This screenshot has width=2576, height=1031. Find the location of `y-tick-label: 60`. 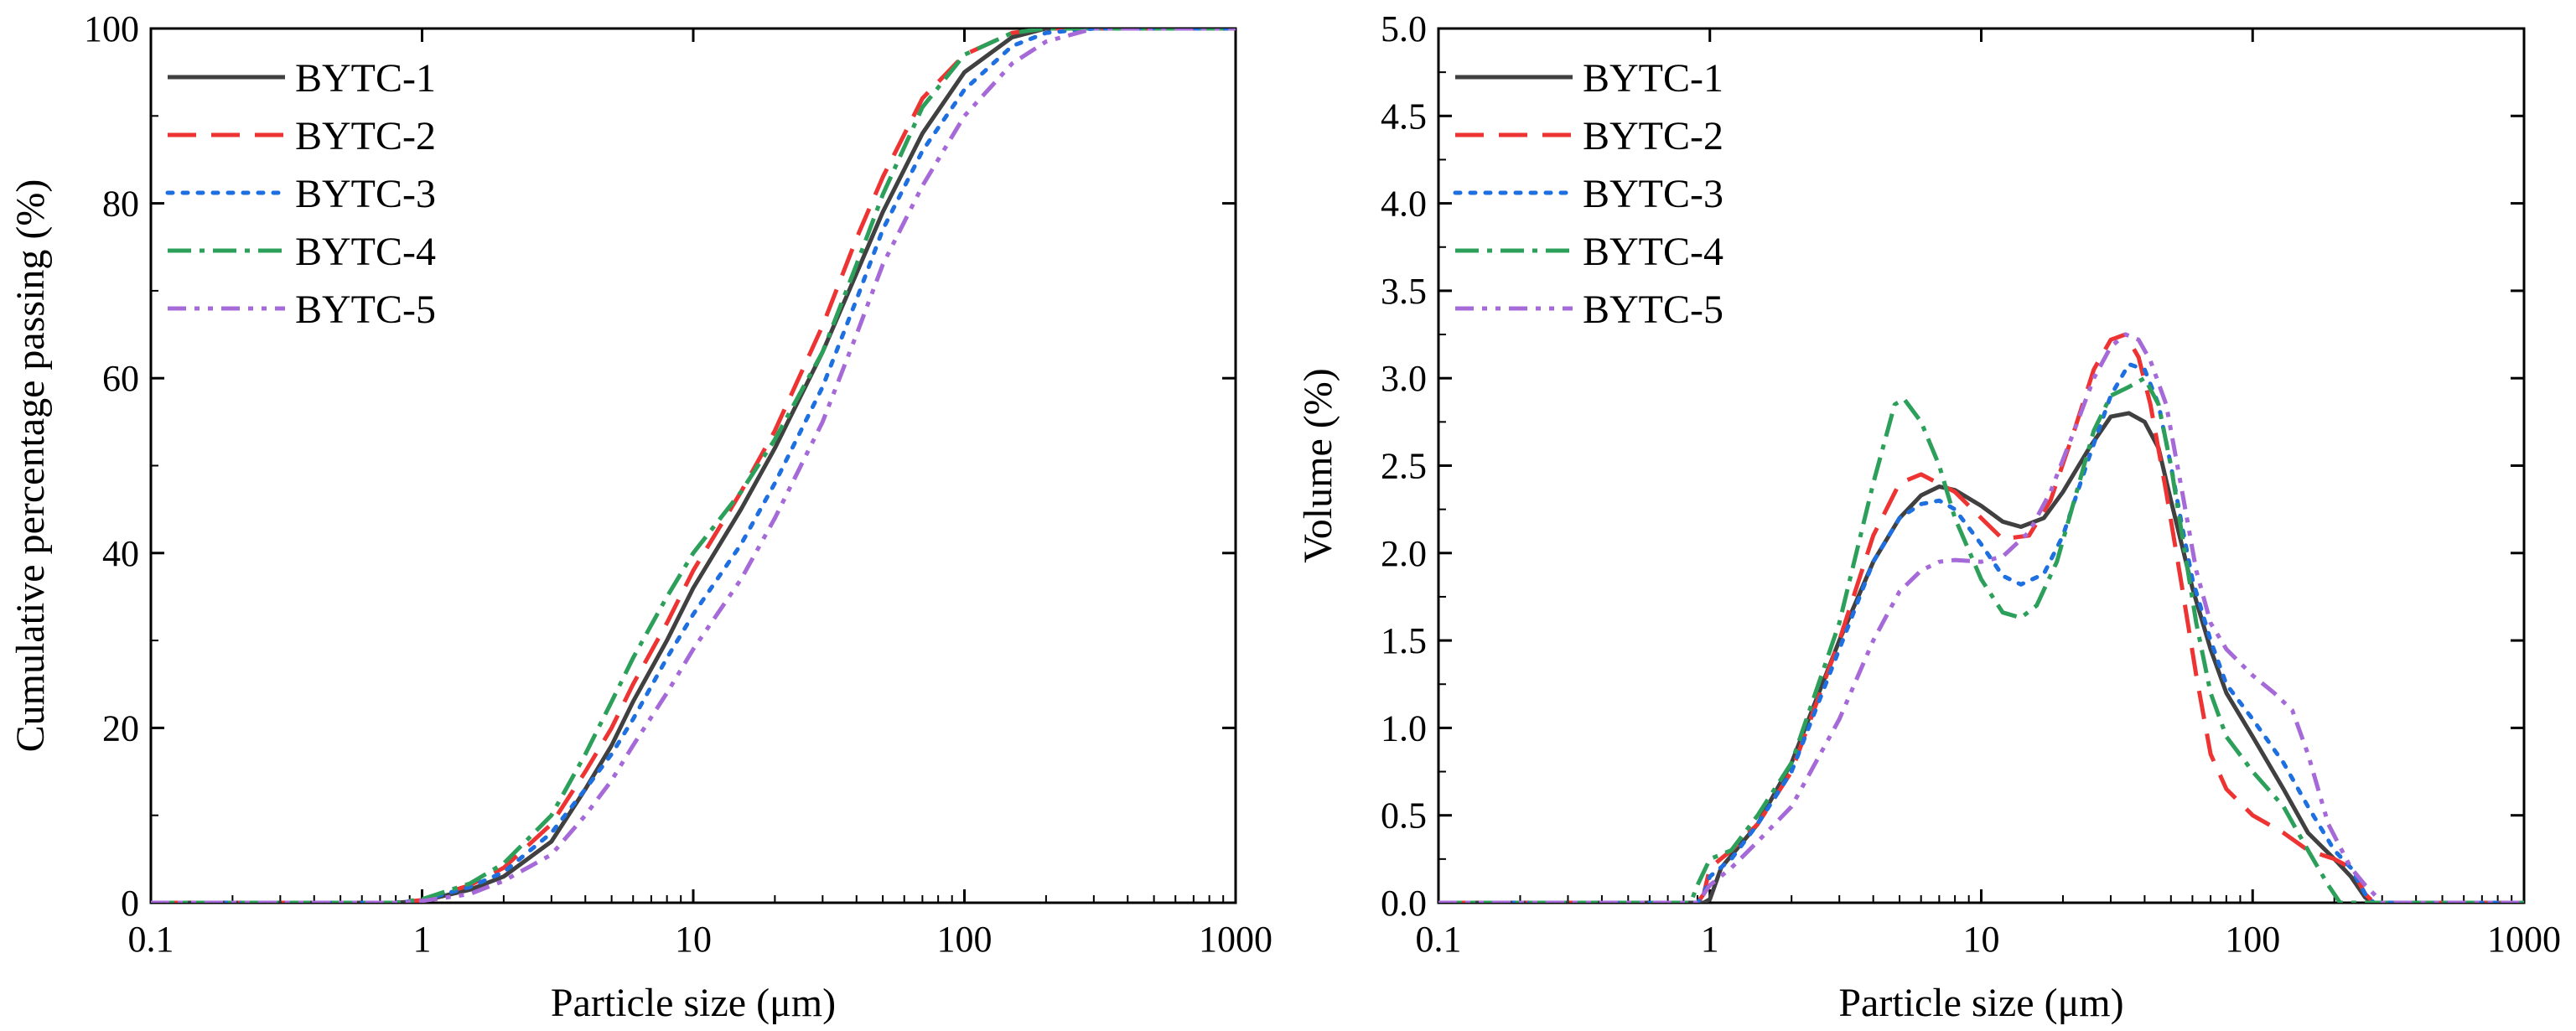

y-tick-label: 60 is located at coordinates (120, 379).